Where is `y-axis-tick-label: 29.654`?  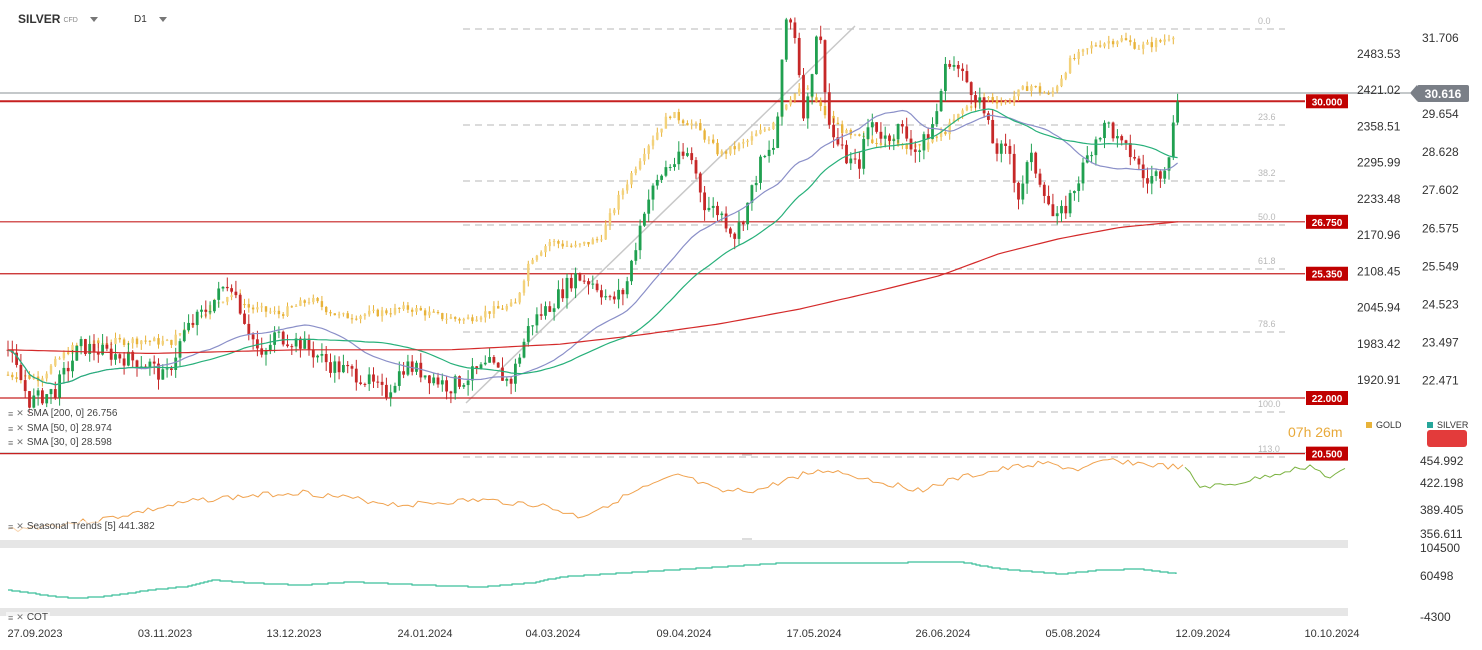 y-axis-tick-label: 29.654 is located at coordinates (1440, 114).